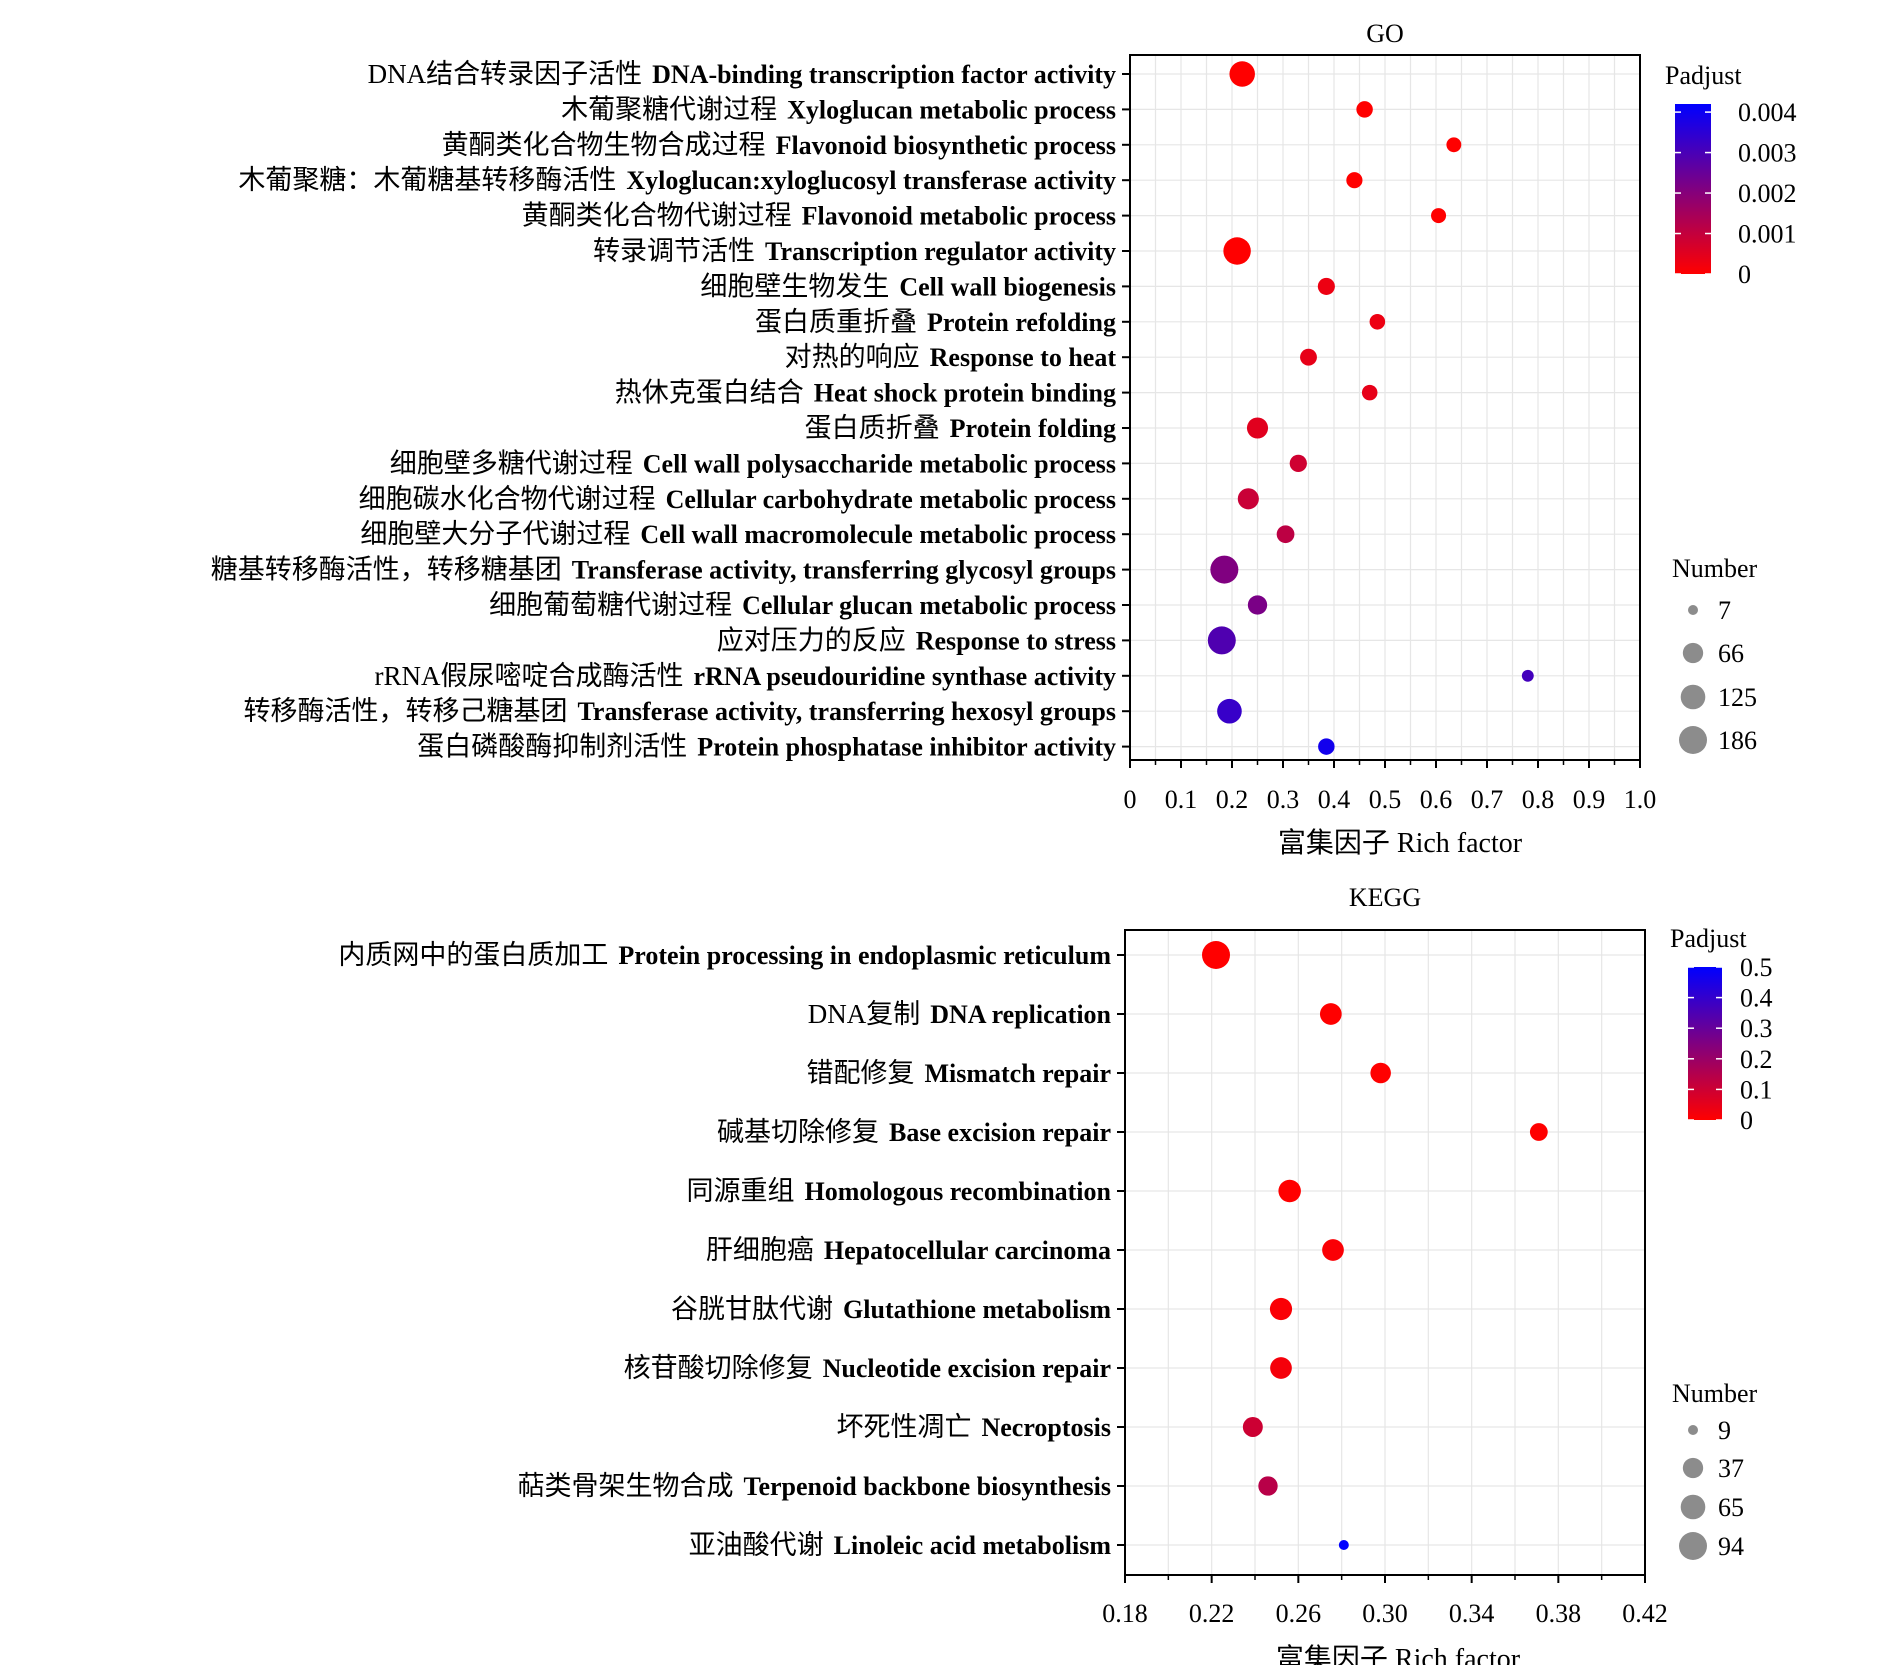 The height and width of the screenshot is (1670, 1890). I want to click on y-label-en: Hepatocellular carcinoma, so click(967, 1250).